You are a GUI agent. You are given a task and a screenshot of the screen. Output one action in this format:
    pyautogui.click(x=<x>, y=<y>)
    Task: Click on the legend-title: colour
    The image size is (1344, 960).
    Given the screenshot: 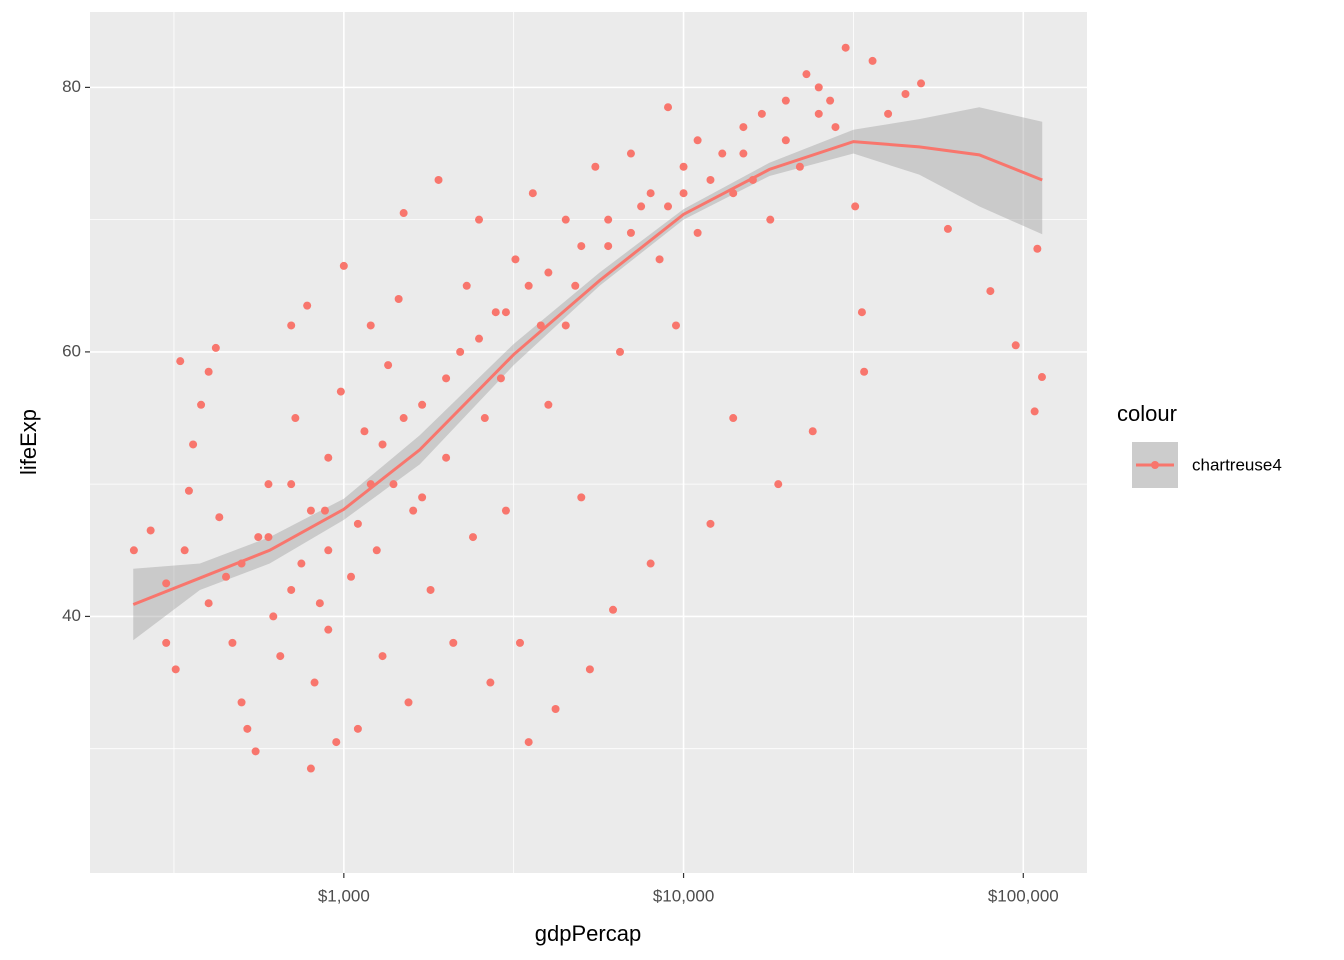 What is the action you would take?
    pyautogui.click(x=1147, y=413)
    